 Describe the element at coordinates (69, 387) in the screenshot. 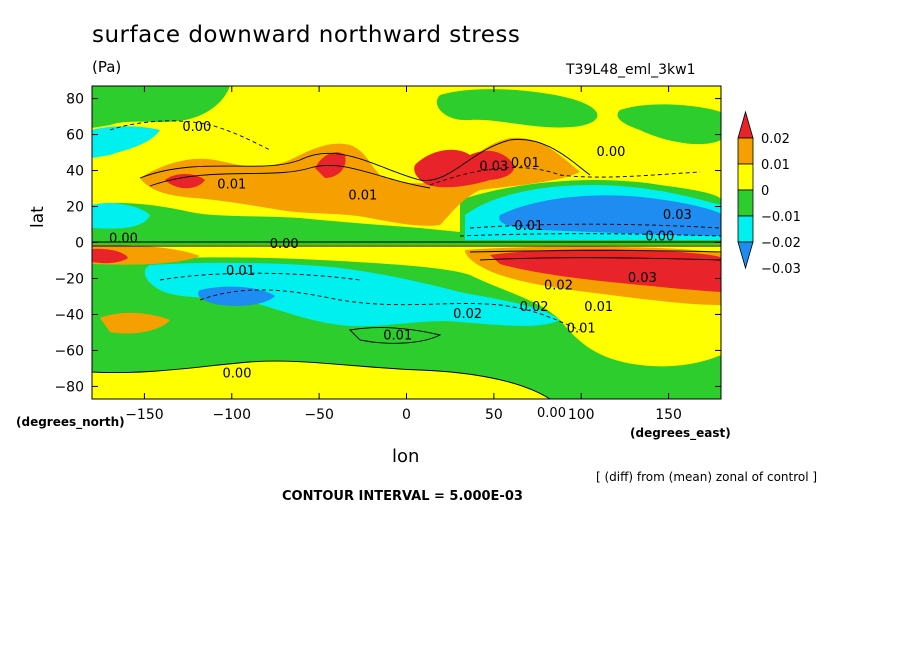

I see `y-tick-label: −80` at that location.